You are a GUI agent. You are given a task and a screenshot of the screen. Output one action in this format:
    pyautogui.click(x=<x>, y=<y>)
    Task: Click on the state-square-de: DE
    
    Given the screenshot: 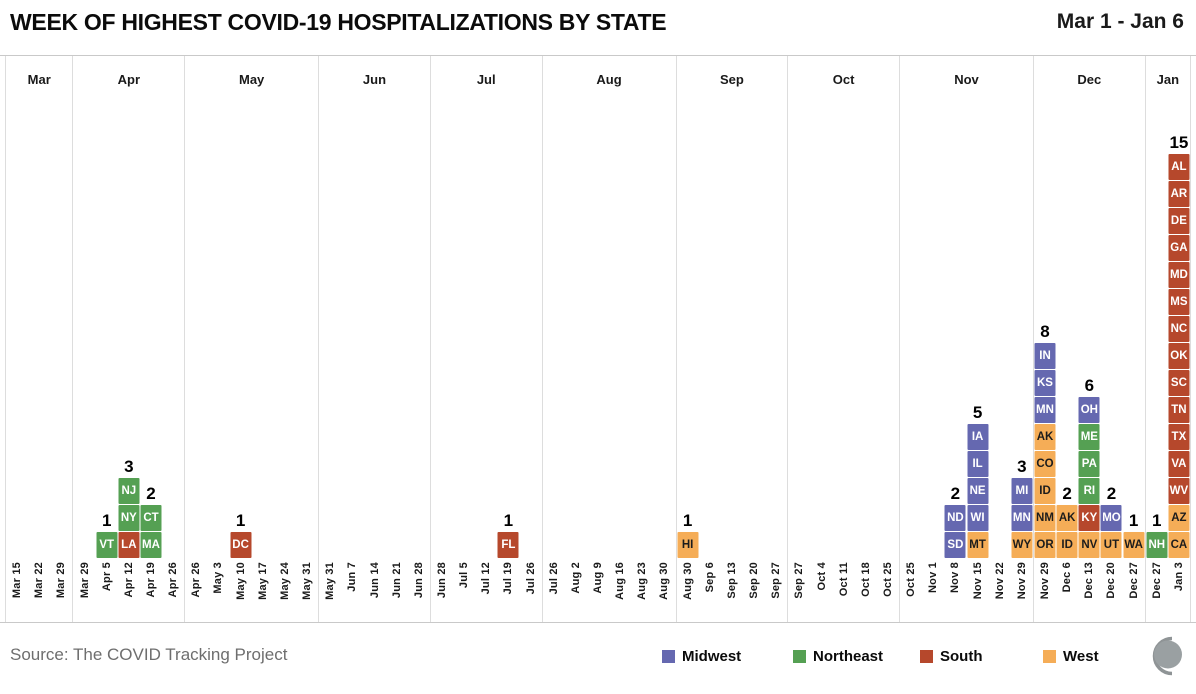 What is the action you would take?
    pyautogui.click(x=1179, y=221)
    